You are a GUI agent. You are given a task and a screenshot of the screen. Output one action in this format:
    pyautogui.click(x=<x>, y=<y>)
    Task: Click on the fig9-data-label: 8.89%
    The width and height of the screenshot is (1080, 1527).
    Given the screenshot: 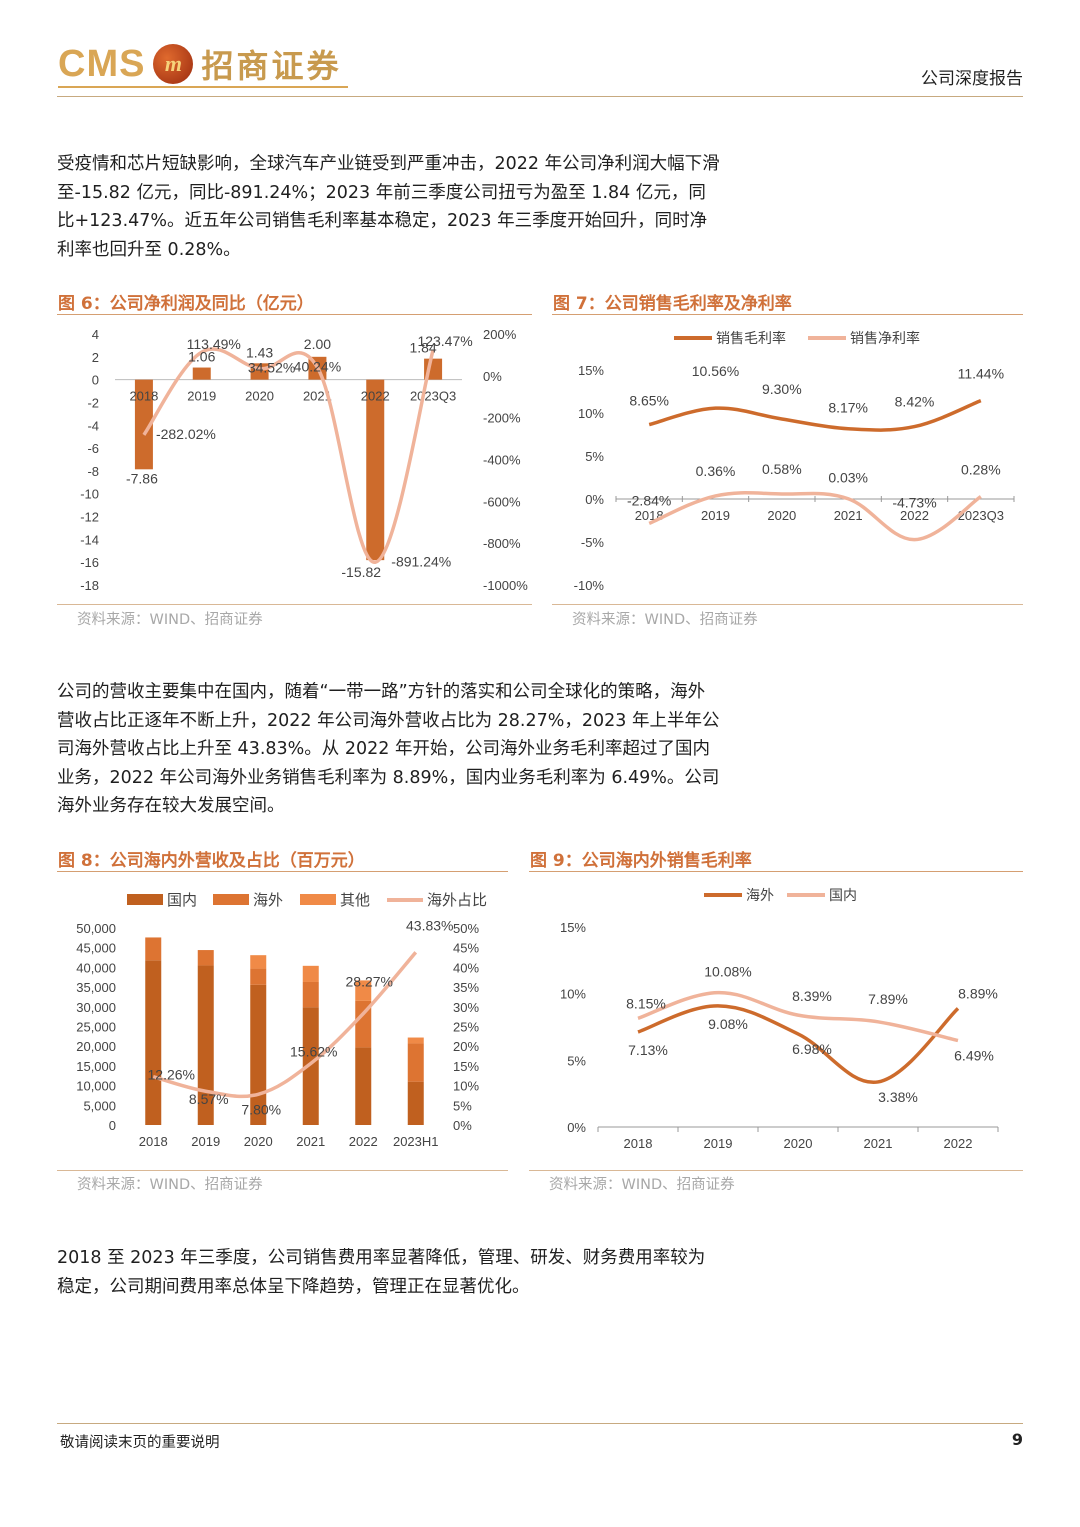 What is the action you would take?
    pyautogui.click(x=978, y=993)
    